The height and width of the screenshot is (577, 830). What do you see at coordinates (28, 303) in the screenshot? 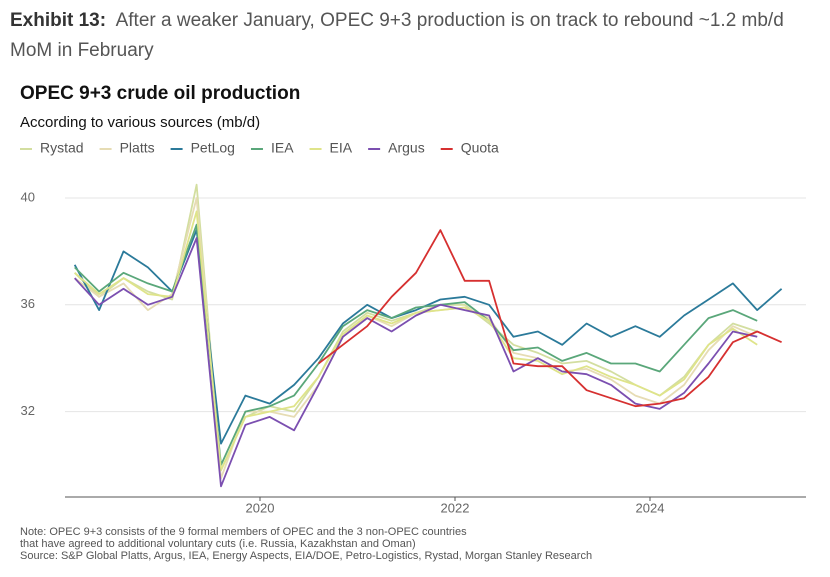
I see `y-tick-label: 36` at bounding box center [28, 303].